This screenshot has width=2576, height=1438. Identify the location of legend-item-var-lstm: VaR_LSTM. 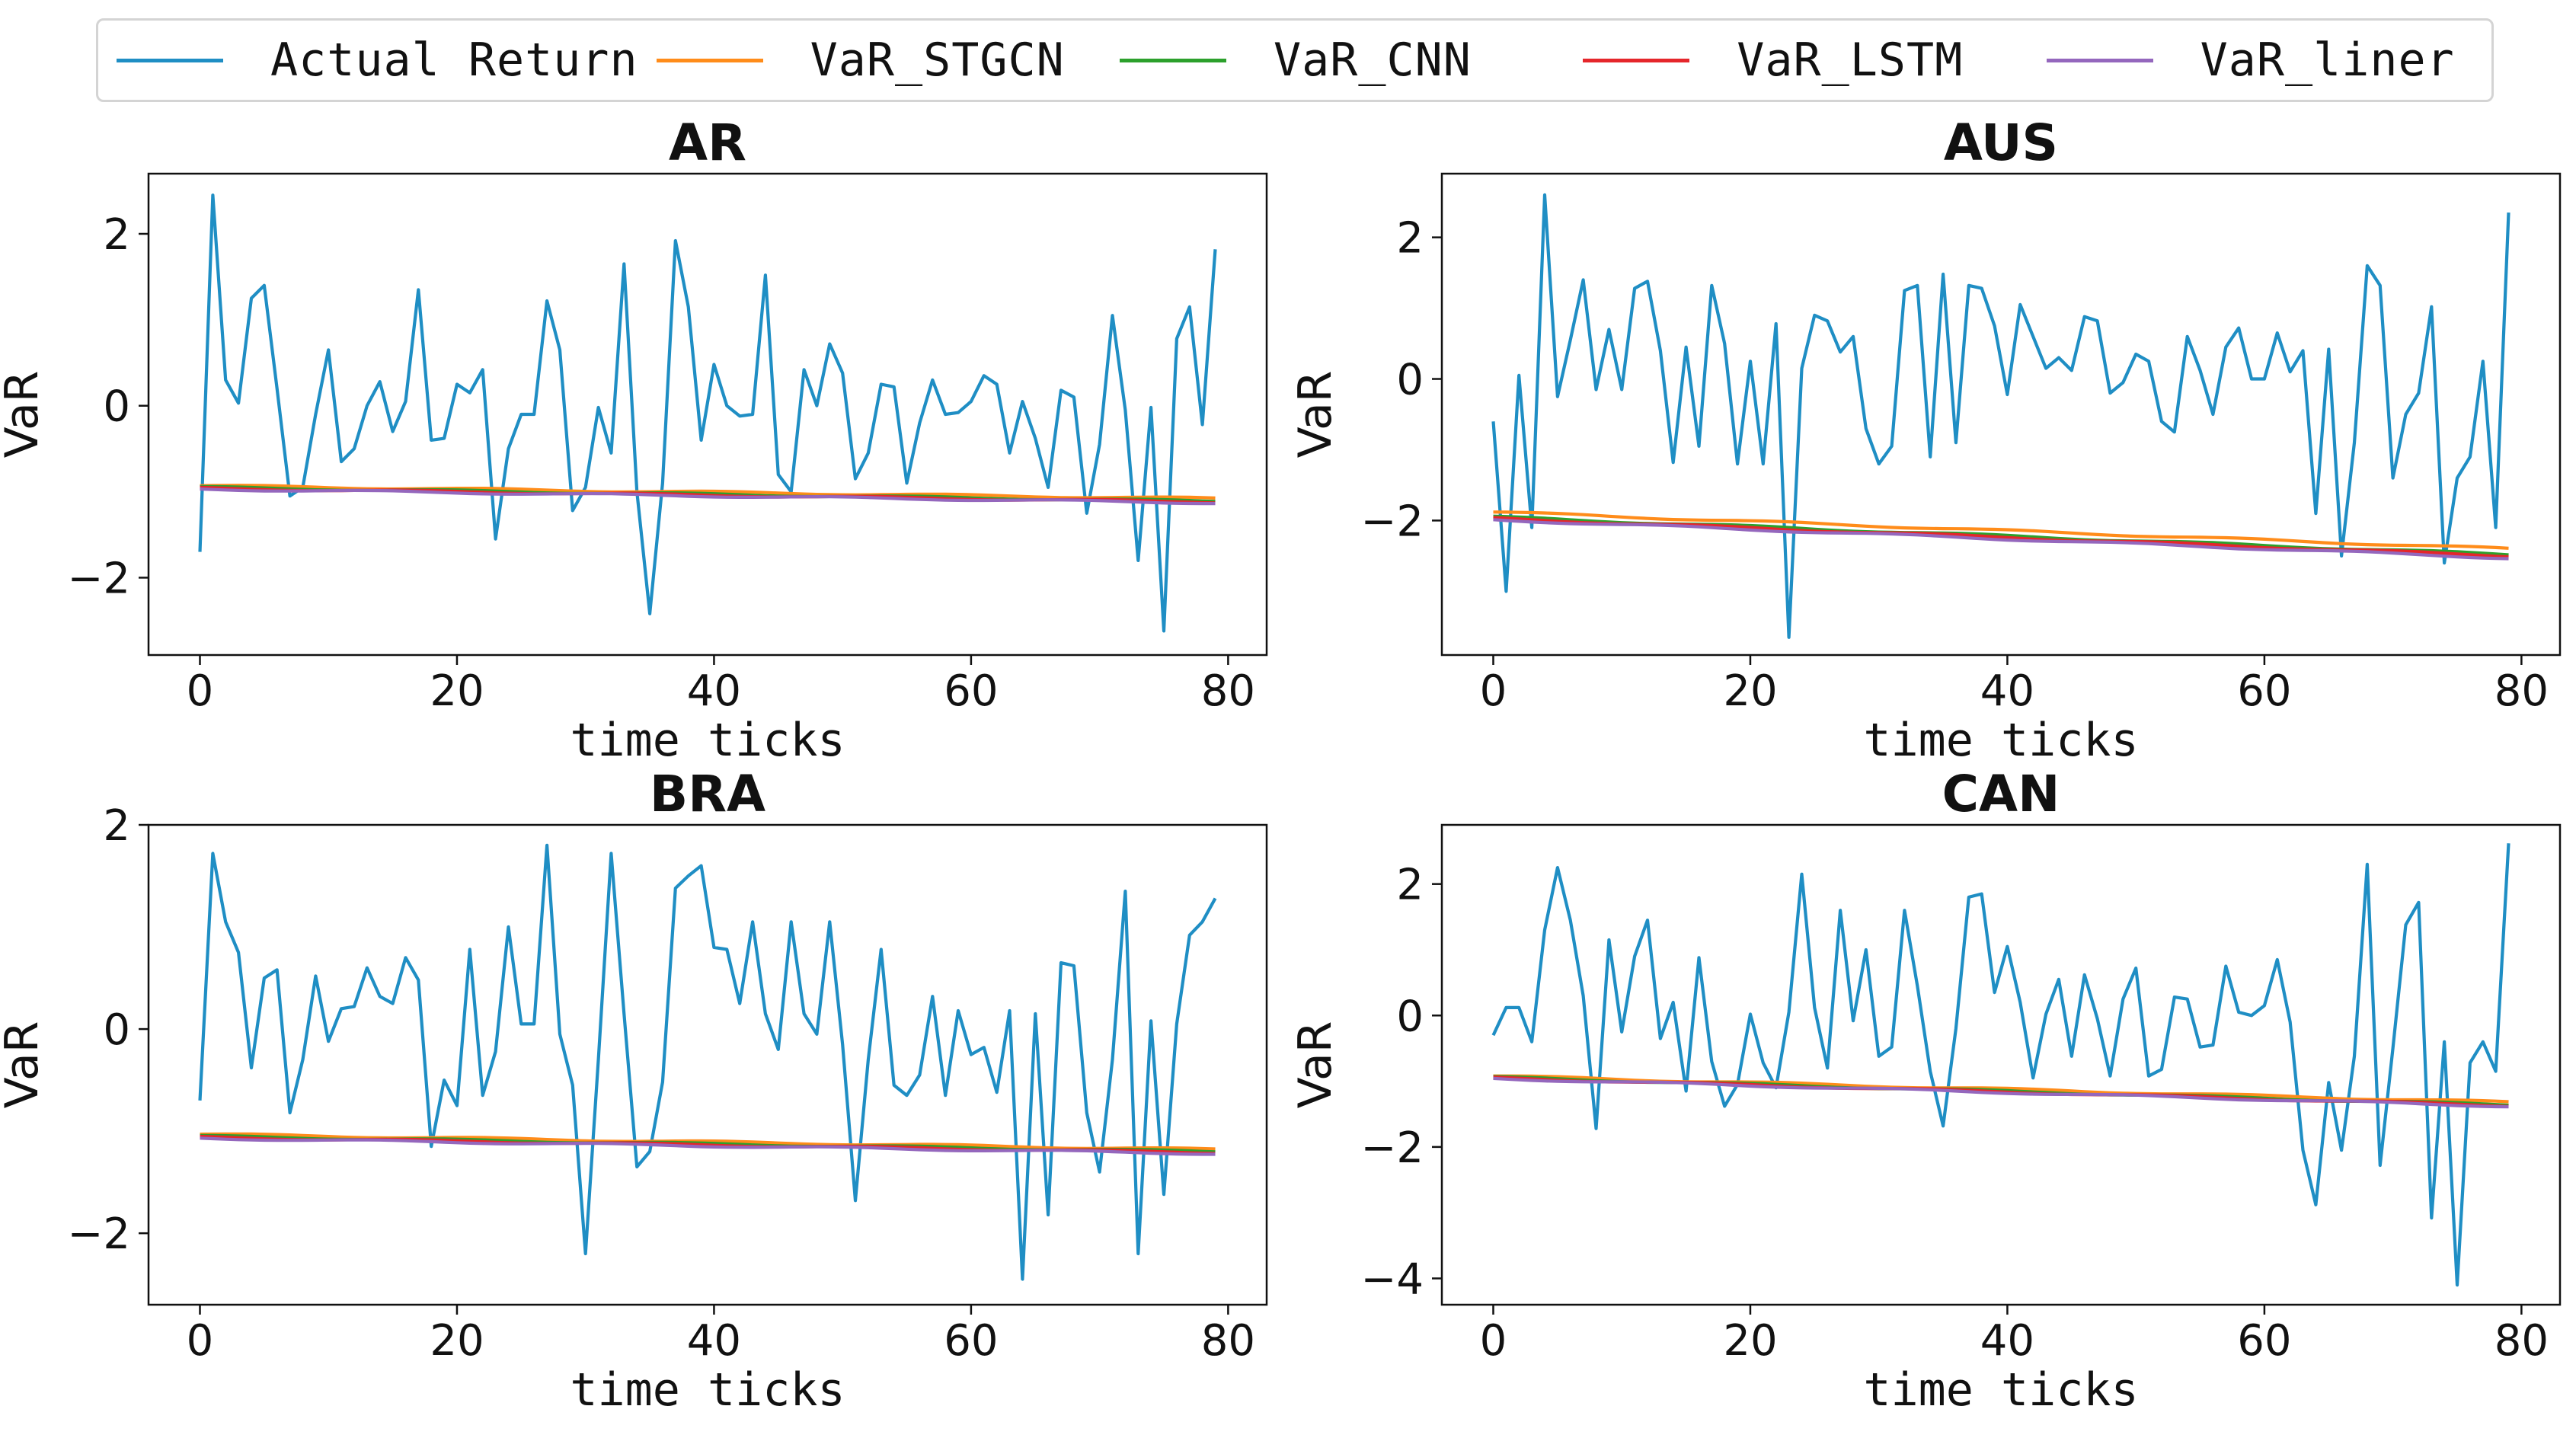
(1796, 60).